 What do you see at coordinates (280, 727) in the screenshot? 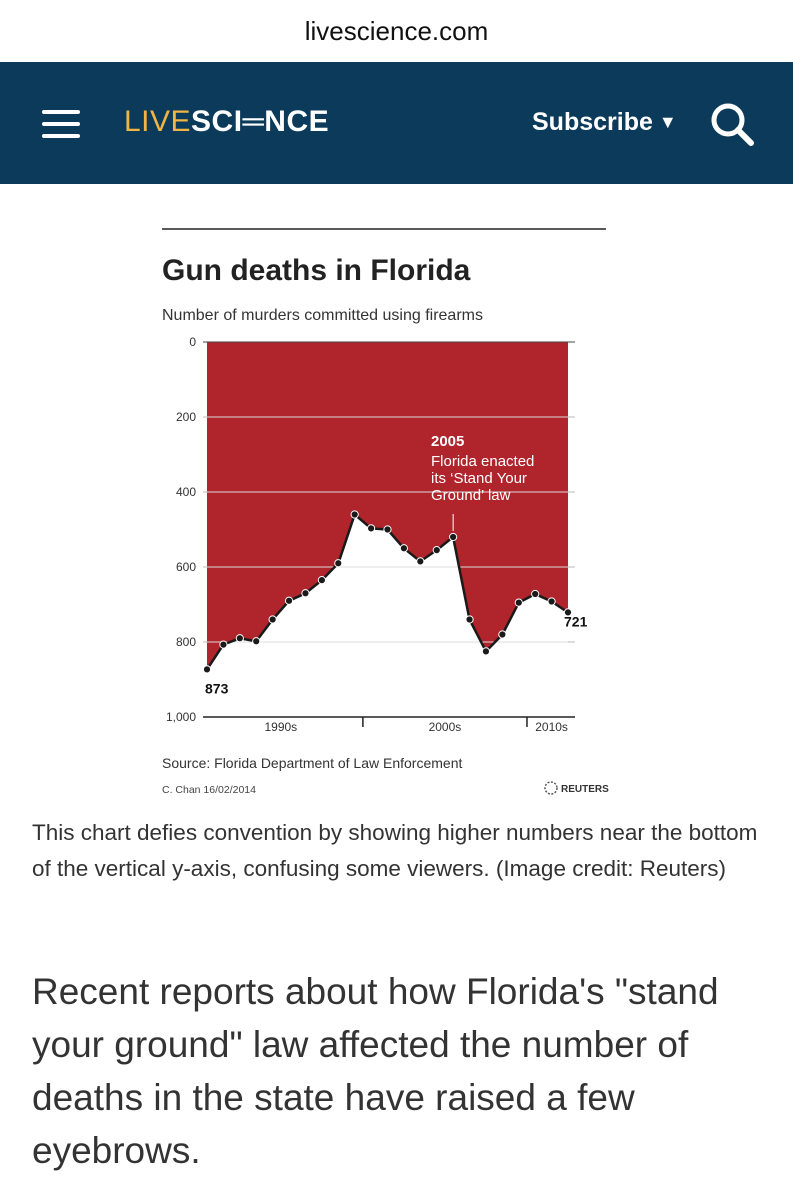
I see `x-tick-label: 1990s` at bounding box center [280, 727].